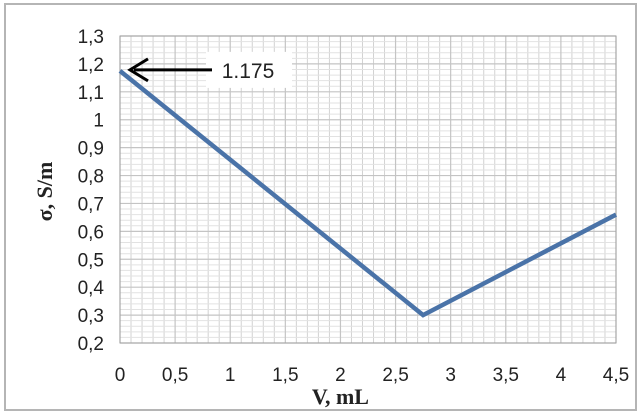  What do you see at coordinates (91, 288) in the screenshot?
I see `y-tick-label: 0,4` at bounding box center [91, 288].